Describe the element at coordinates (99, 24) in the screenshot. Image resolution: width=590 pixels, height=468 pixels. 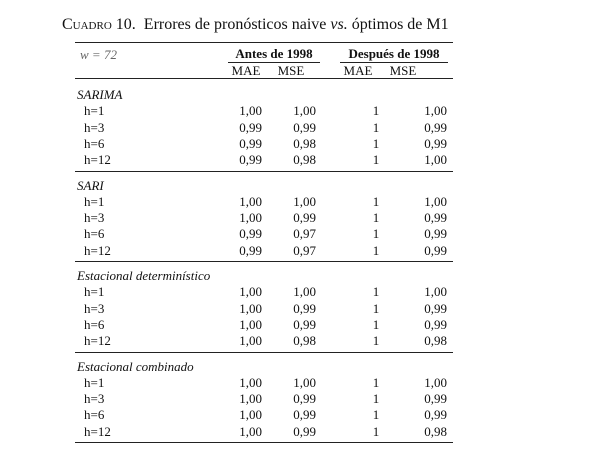
I see `caption-label: Cuadro 10.` at that location.